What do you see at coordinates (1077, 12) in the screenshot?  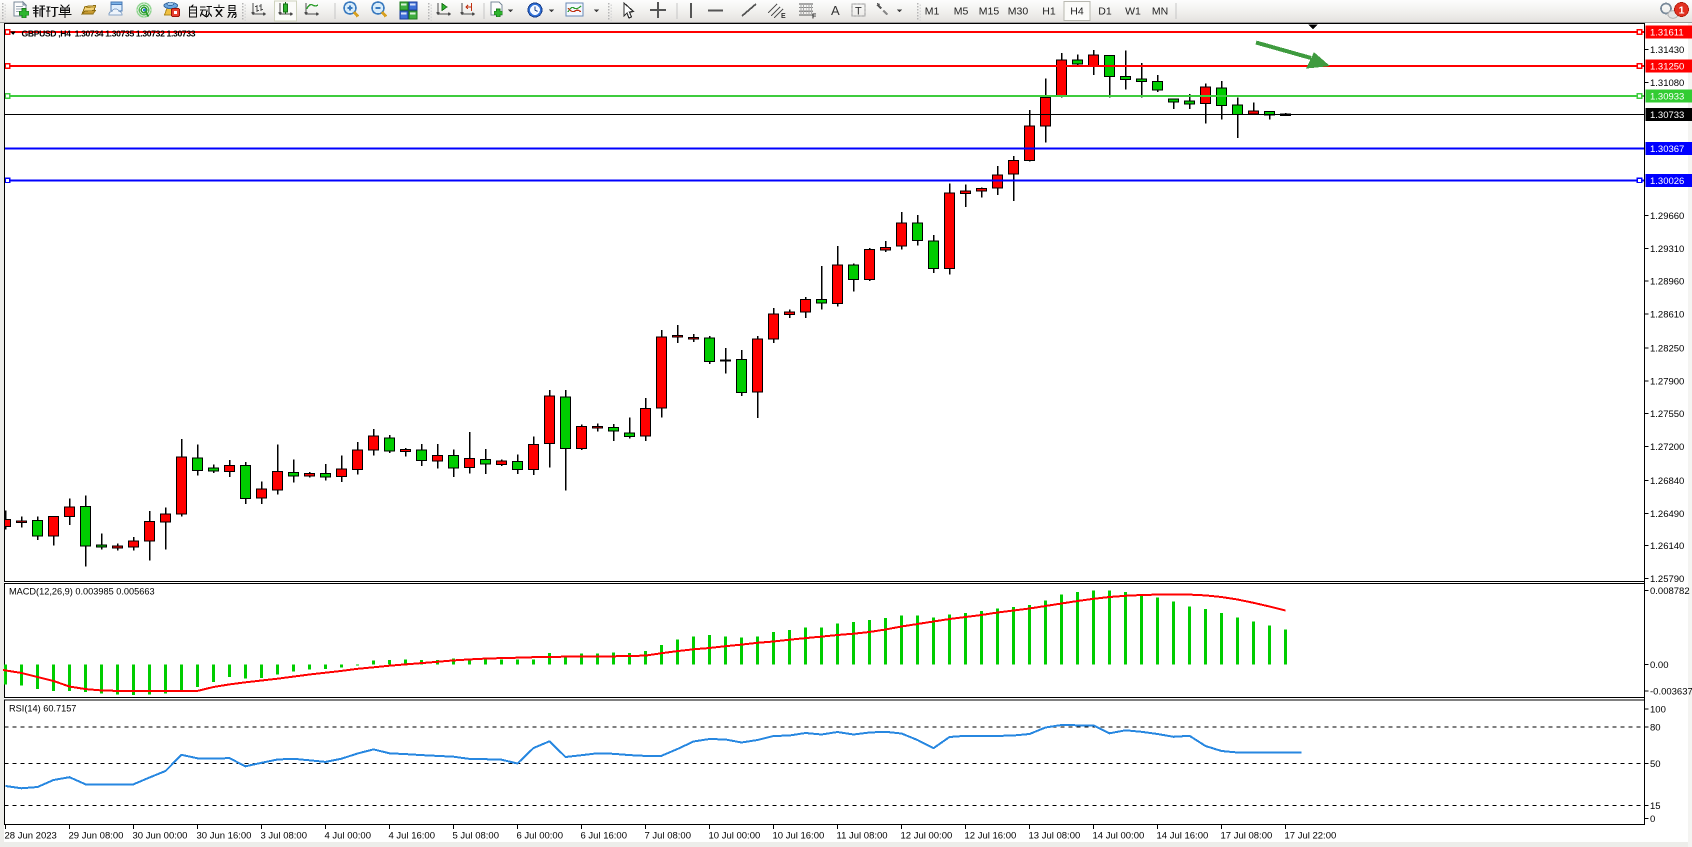 I see `svg-text: H4` at bounding box center [1077, 12].